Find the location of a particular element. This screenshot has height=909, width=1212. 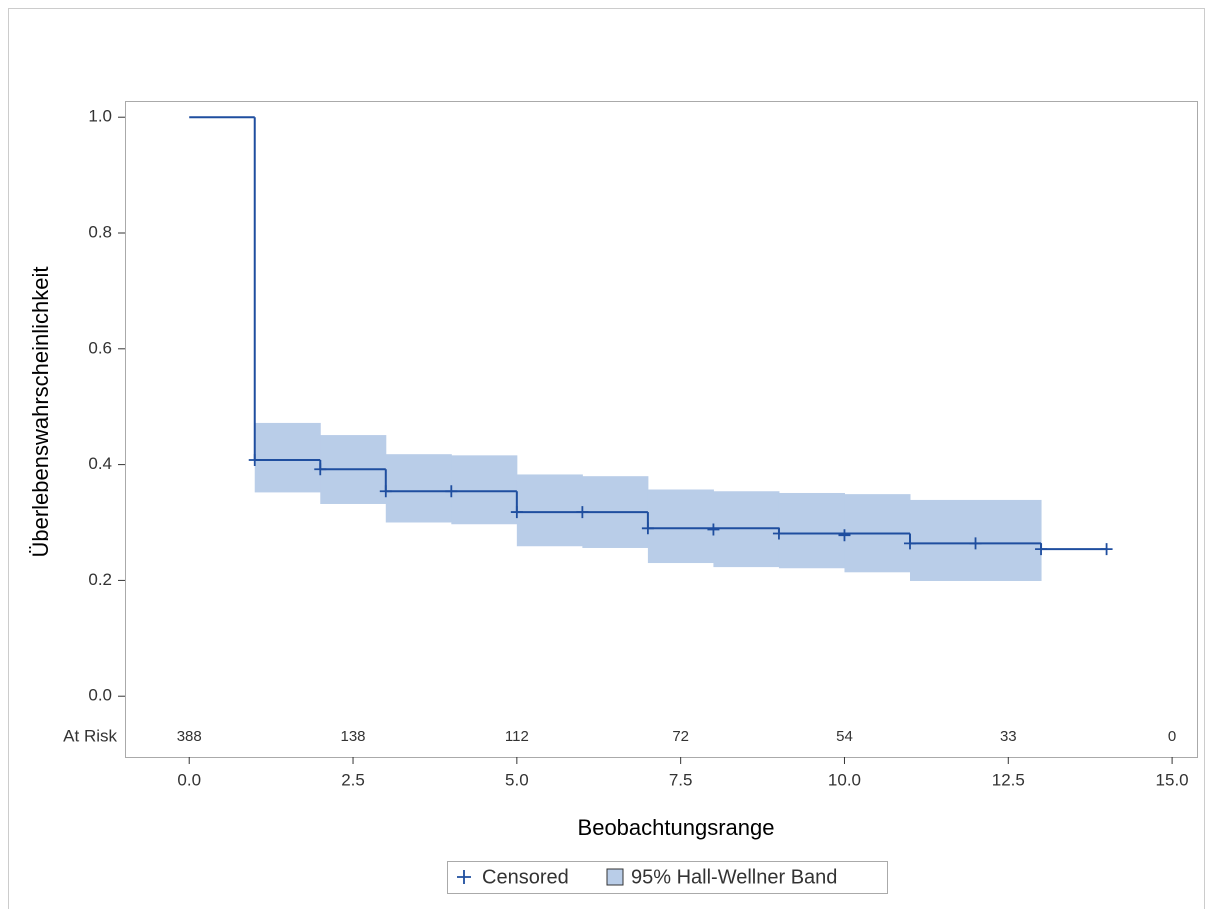

legend-censored-symbol is located at coordinates (464, 877).